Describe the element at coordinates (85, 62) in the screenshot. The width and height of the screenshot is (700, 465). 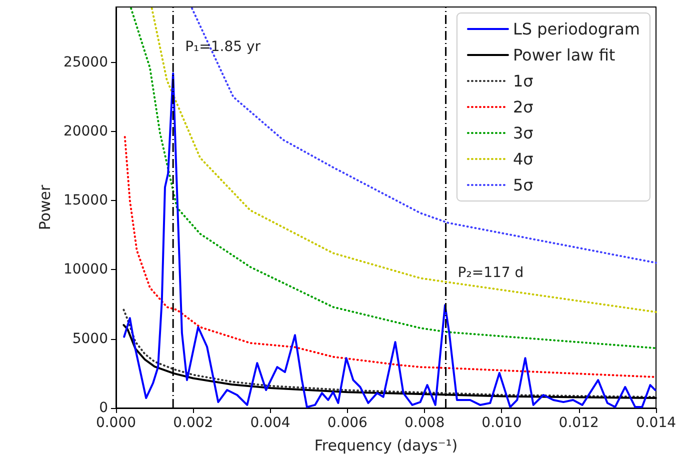
I see `y-tick-label: 25000` at that location.